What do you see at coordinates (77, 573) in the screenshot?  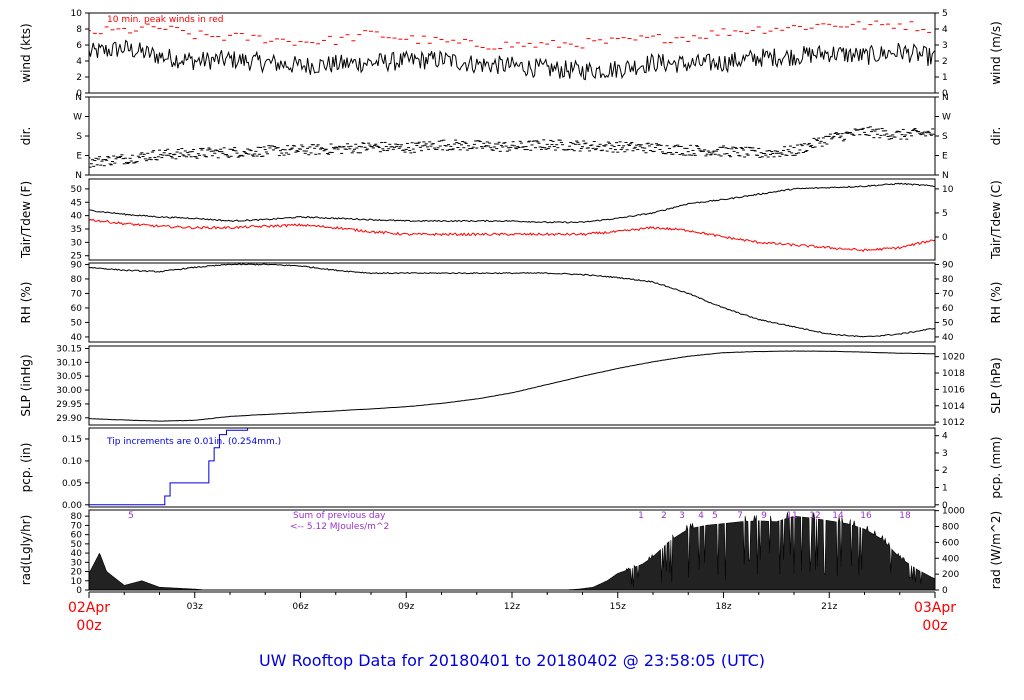 I see `y-tick-label-left: 20` at bounding box center [77, 573].